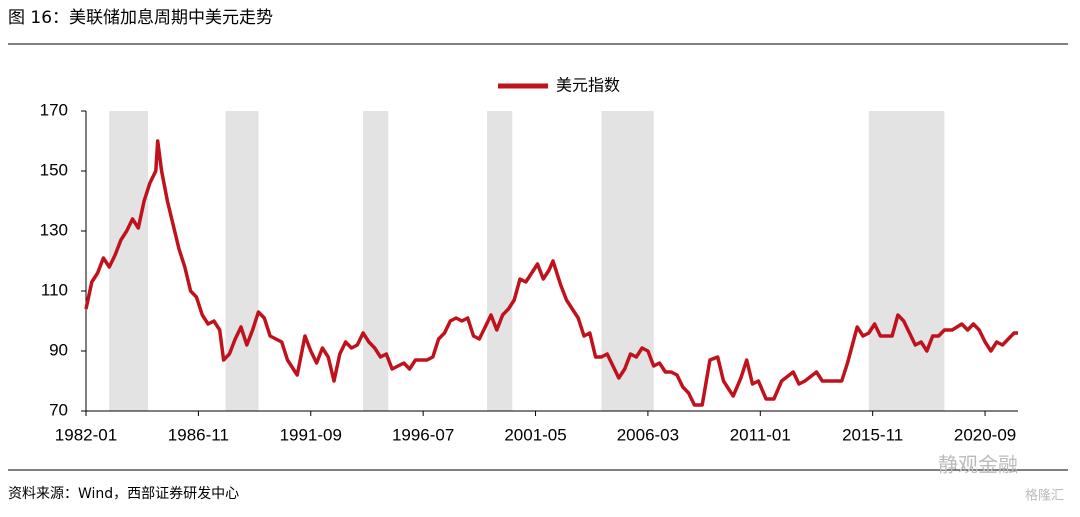 This screenshot has width=1080, height=517. Describe the element at coordinates (588, 85) in the screenshot. I see `legend-label: 美元指数` at that location.